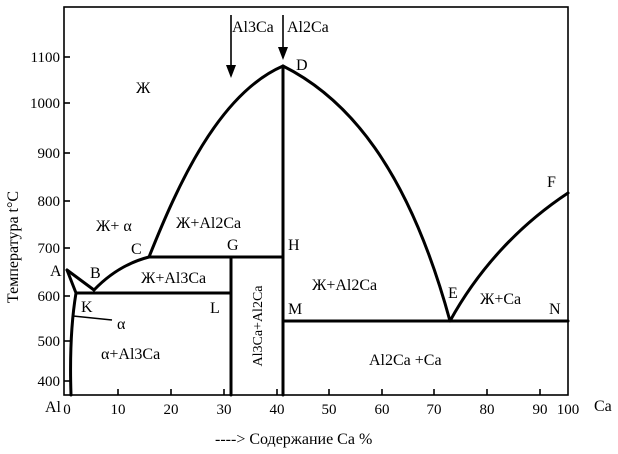 The width and height of the screenshot is (618, 454). What do you see at coordinates (67, 219) in the screenshot?
I see `y-tick-marks` at bounding box center [67, 219].